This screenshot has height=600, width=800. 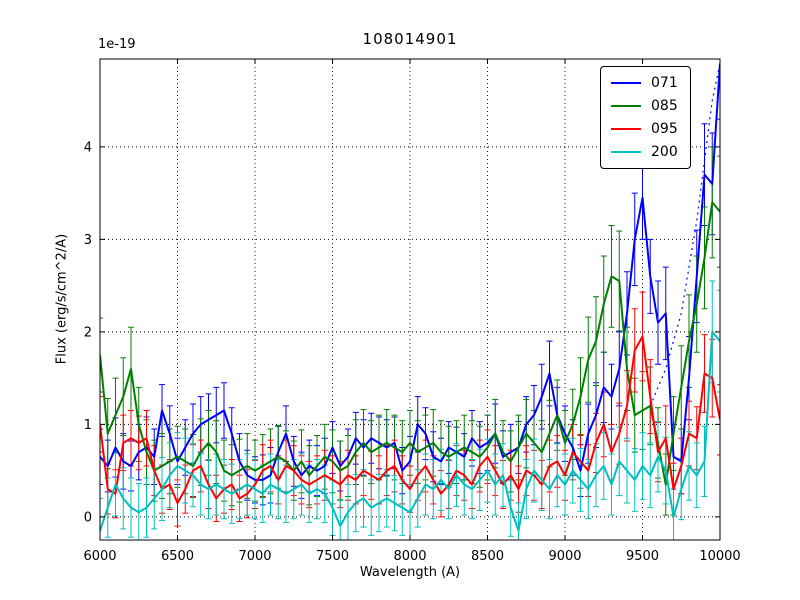 What do you see at coordinates (62, 299) in the screenshot?
I see `y-axis-label: Flux (erg/s/cm^2/A)` at bounding box center [62, 299].